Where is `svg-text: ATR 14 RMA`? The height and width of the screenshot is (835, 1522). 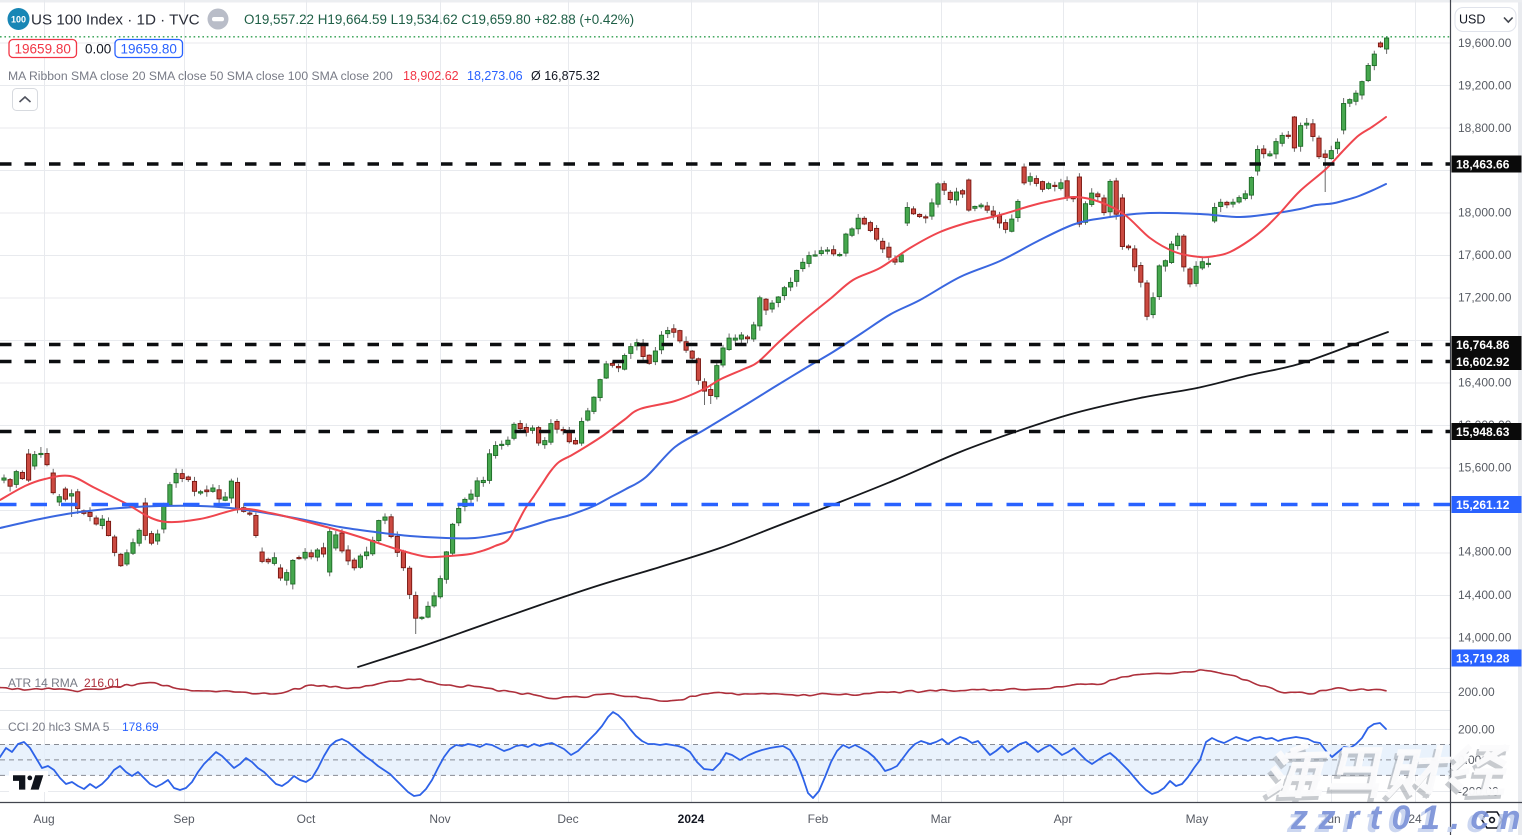
svg-text: ATR 14 RMA is located at coordinates (43, 683).